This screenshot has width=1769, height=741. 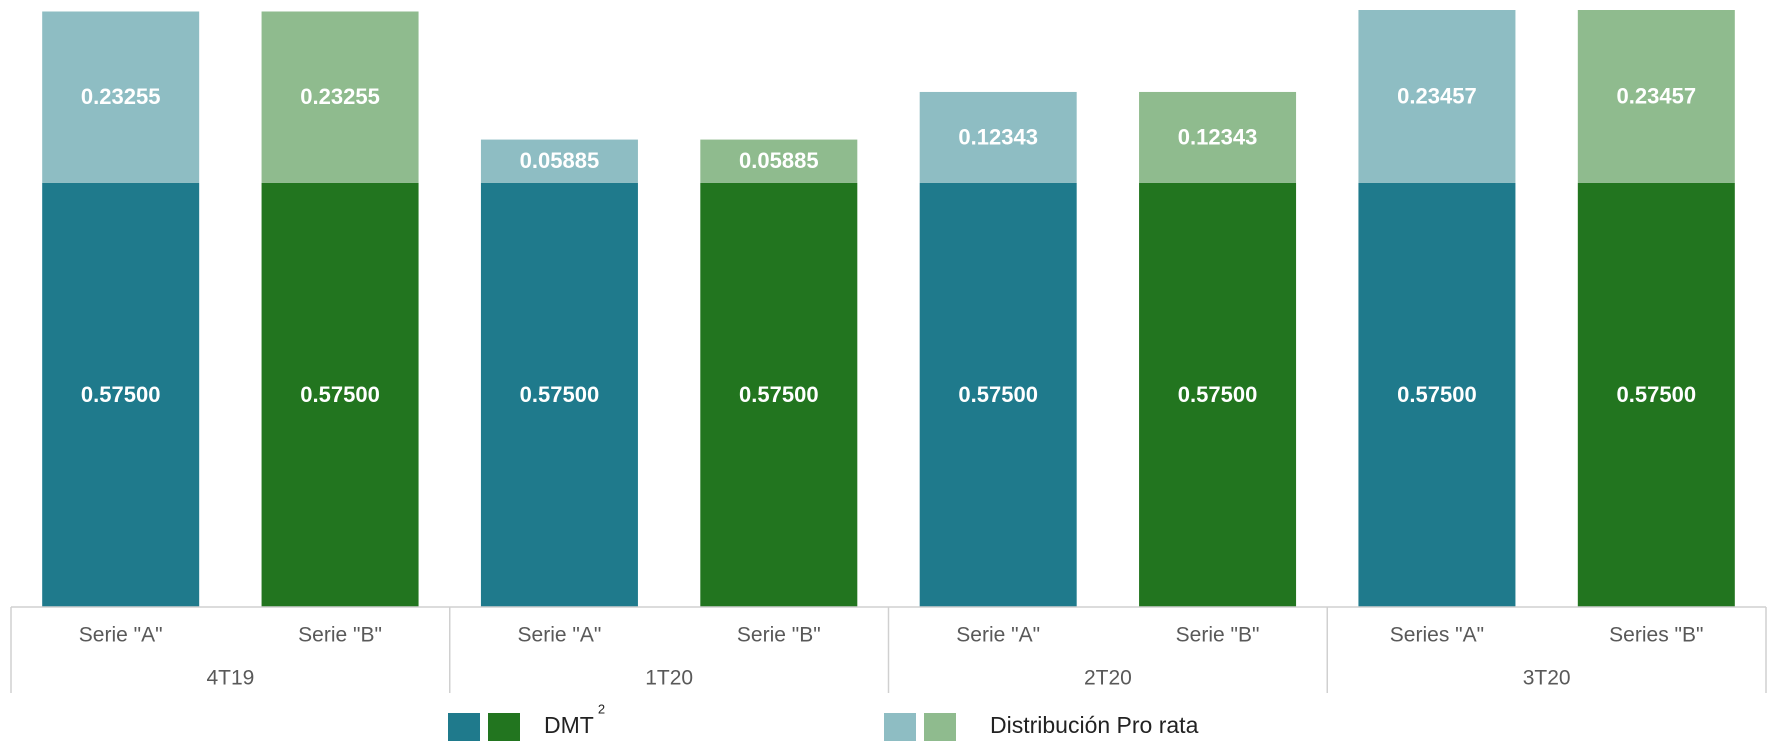 I want to click on x-tick-label: Series "B", so click(x=1656, y=635).